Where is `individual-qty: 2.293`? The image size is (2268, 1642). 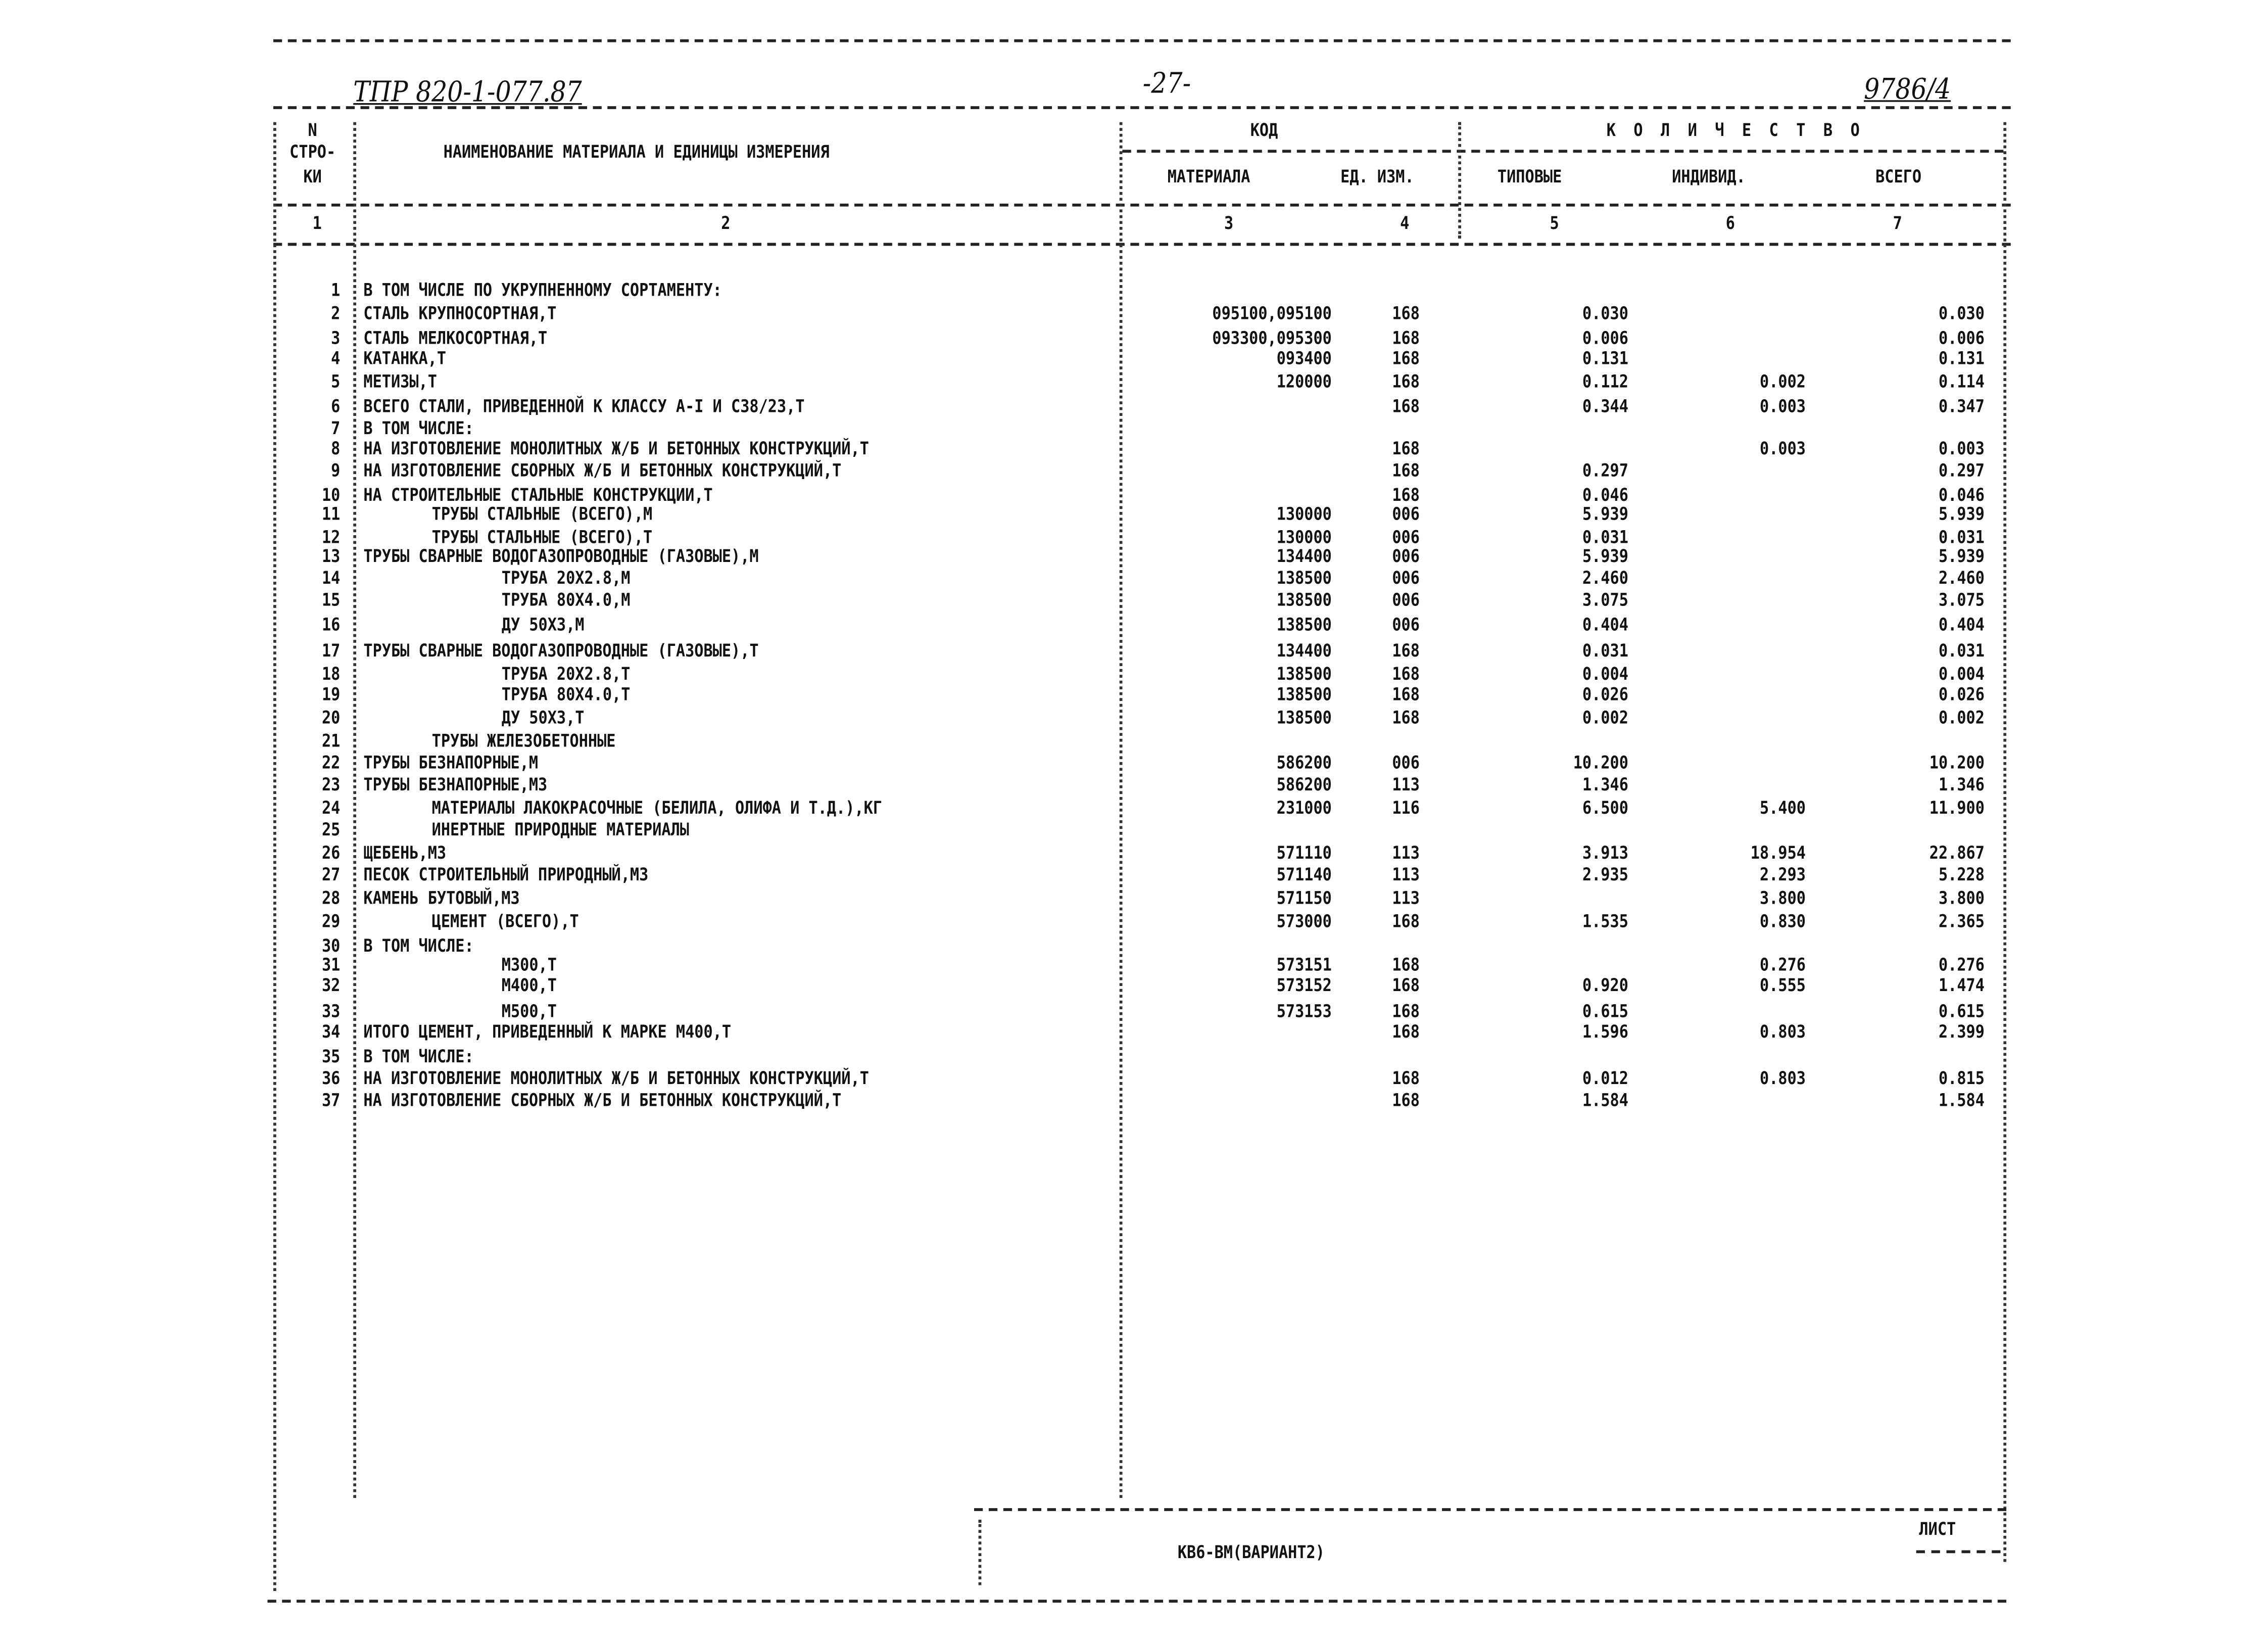
individual-qty: 2.293 is located at coordinates (1783, 875).